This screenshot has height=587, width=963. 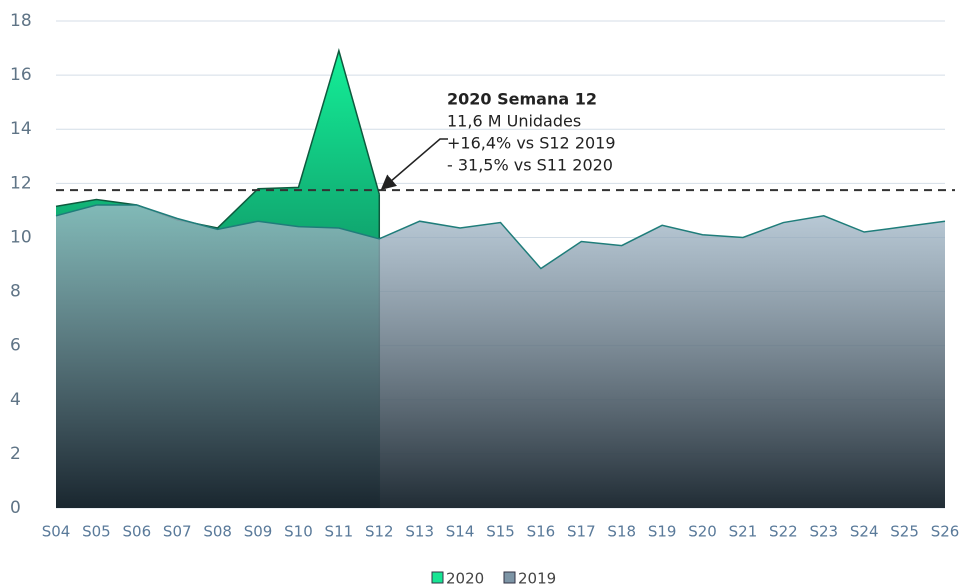 I want to click on x-tick-label: S16, so click(x=541, y=532).